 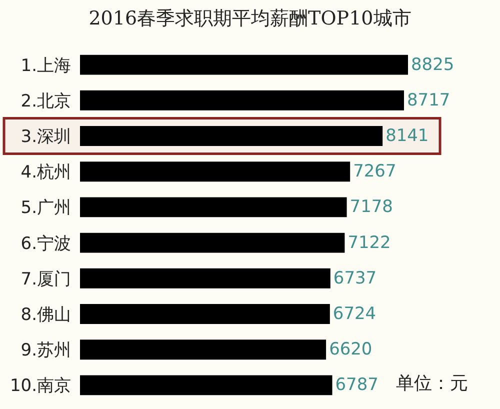 I want to click on data-label: 8825, so click(x=432, y=64).